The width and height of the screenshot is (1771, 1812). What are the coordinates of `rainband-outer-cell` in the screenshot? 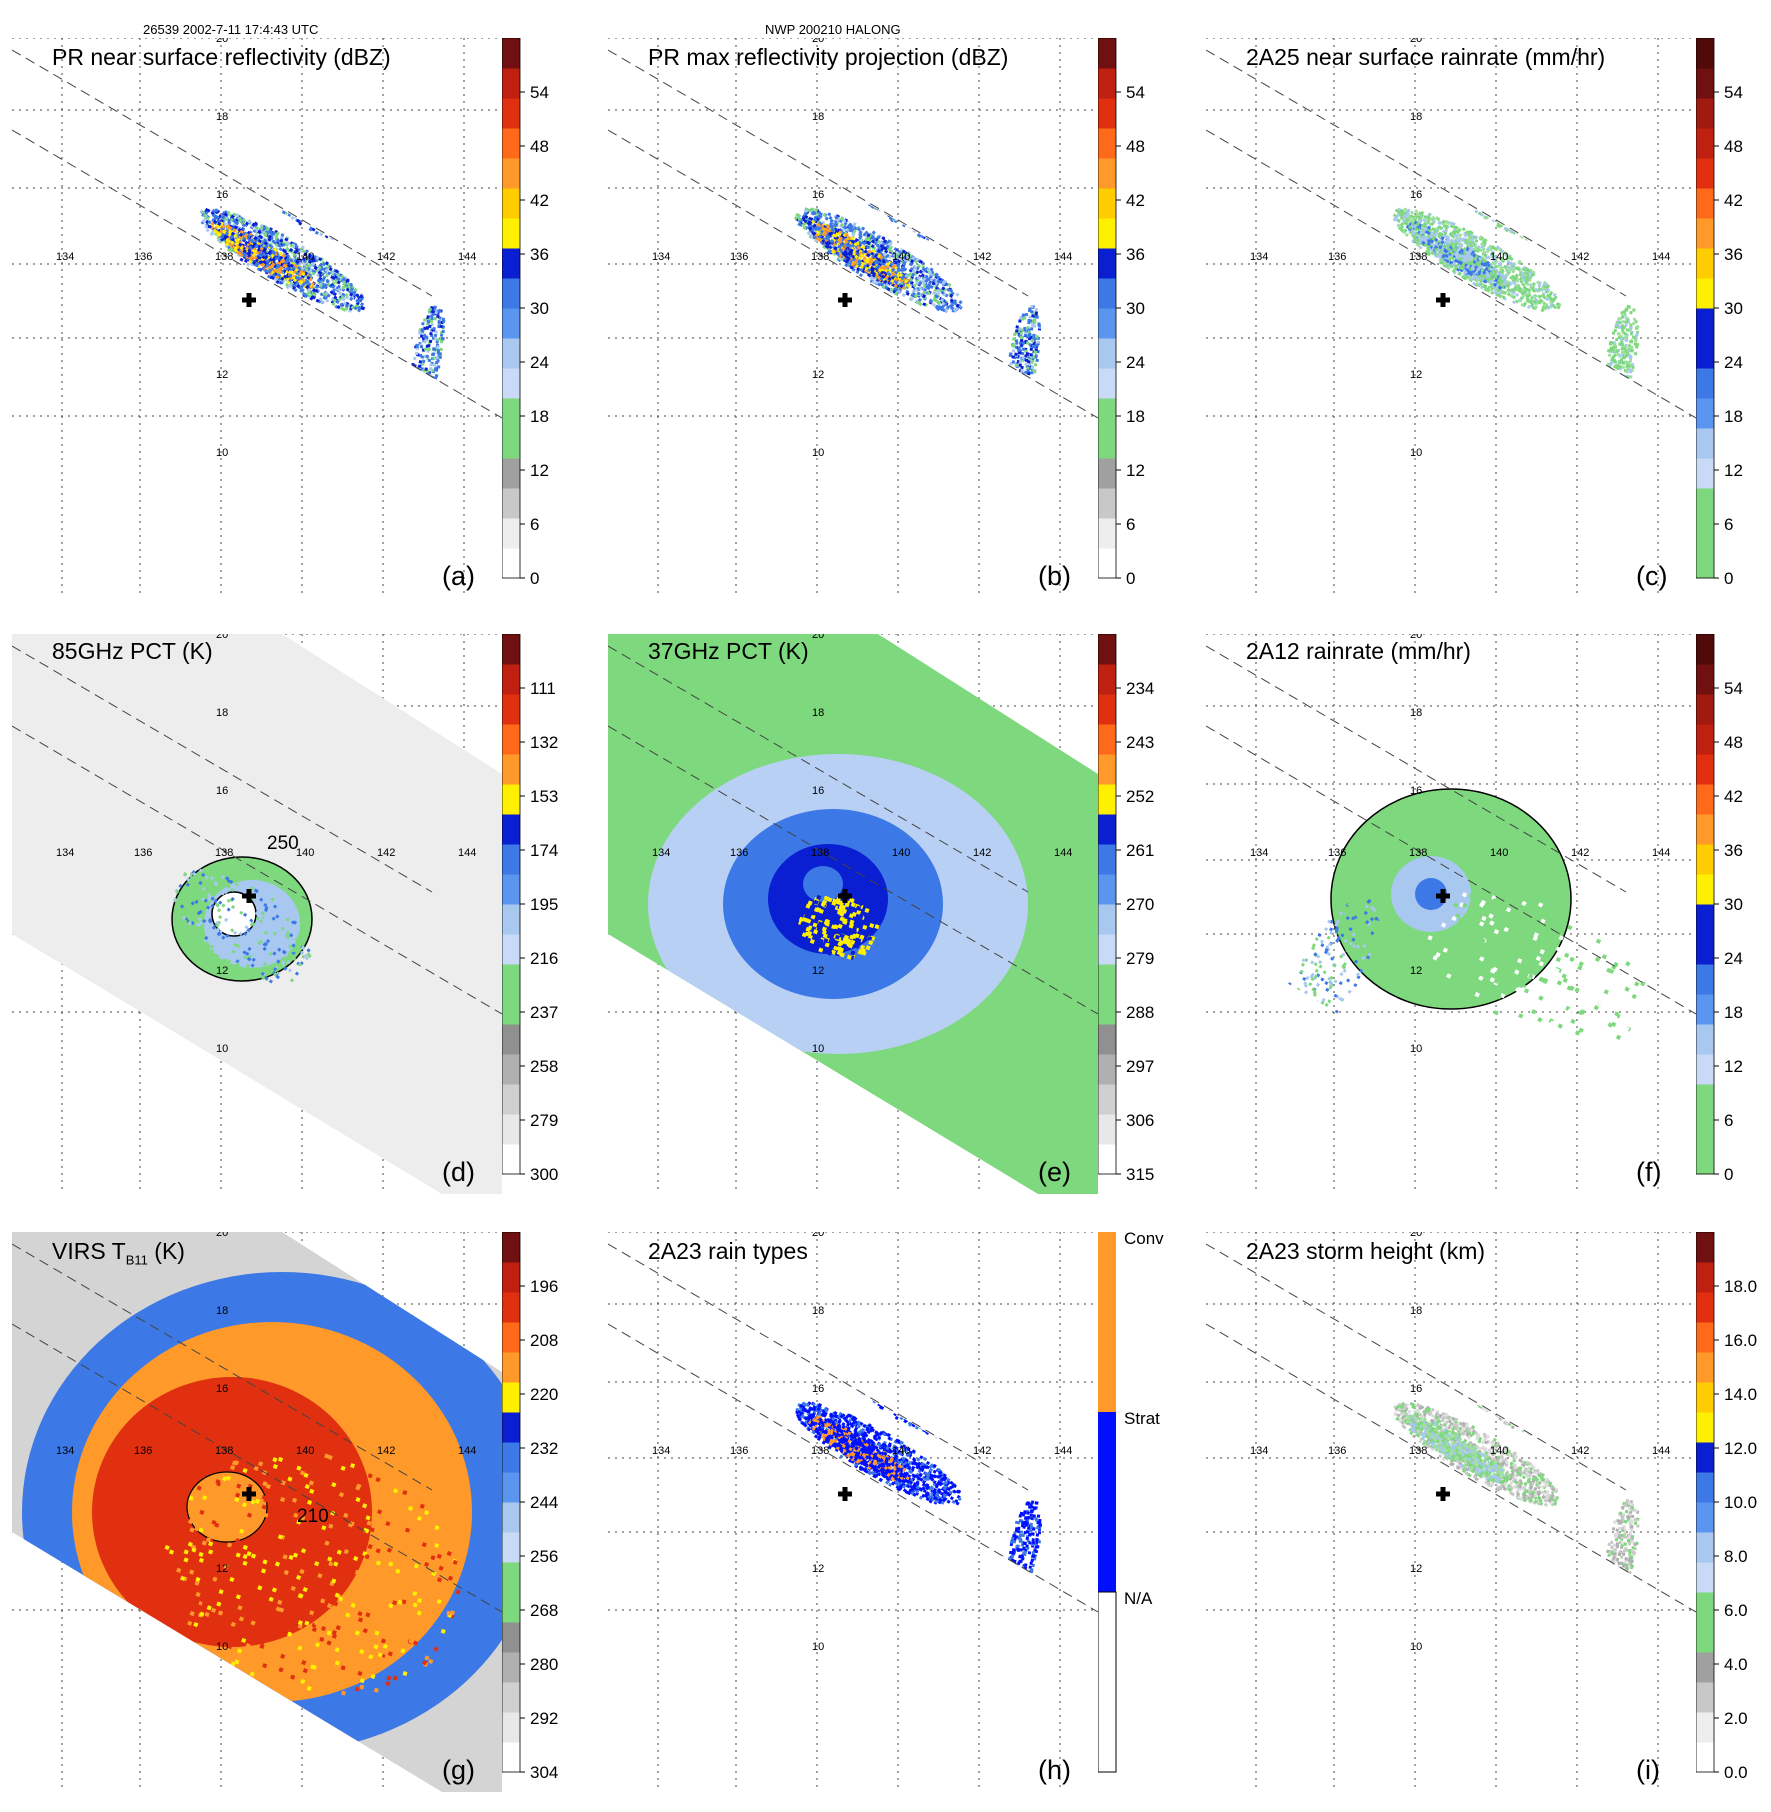 It's located at (1407, 235).